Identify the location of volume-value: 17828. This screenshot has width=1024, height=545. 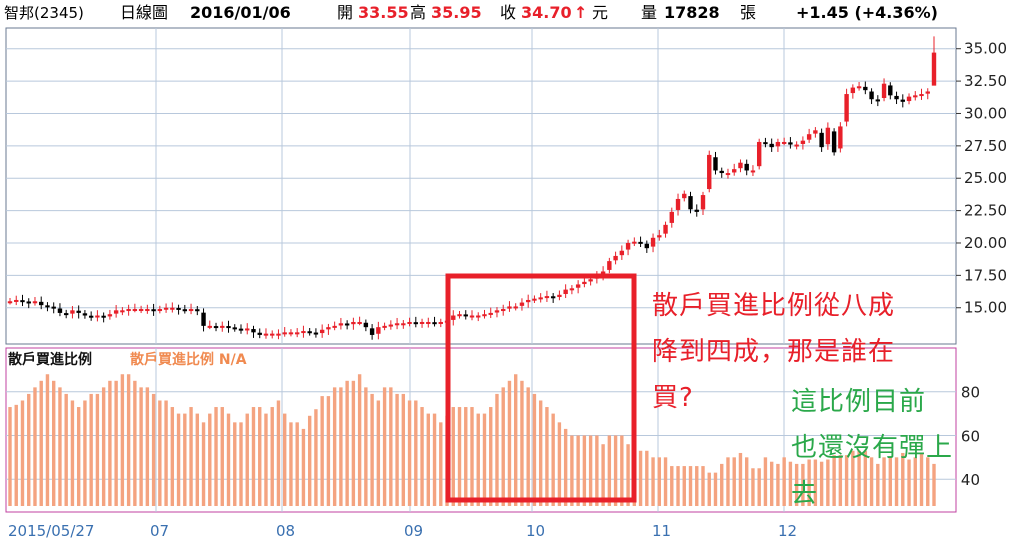
(692, 12).